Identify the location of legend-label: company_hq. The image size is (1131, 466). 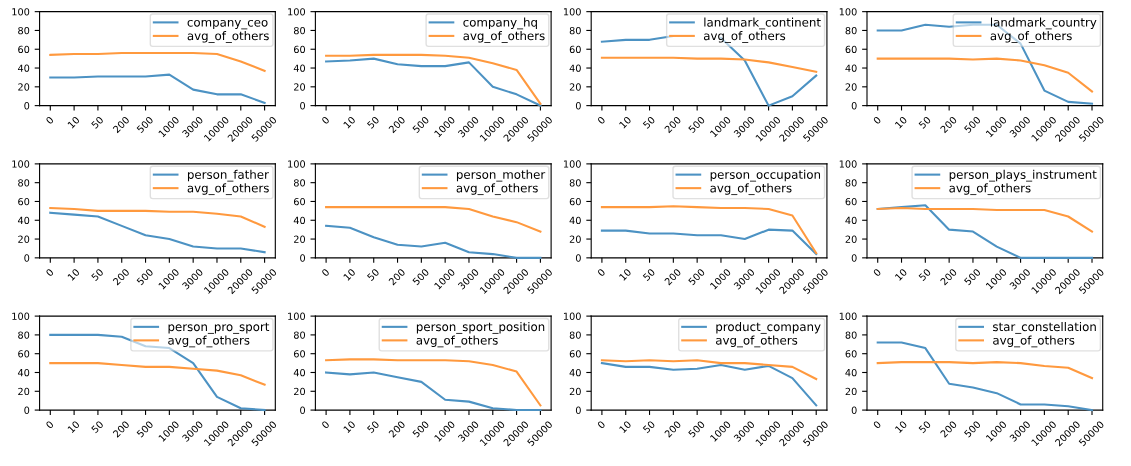
(500, 23).